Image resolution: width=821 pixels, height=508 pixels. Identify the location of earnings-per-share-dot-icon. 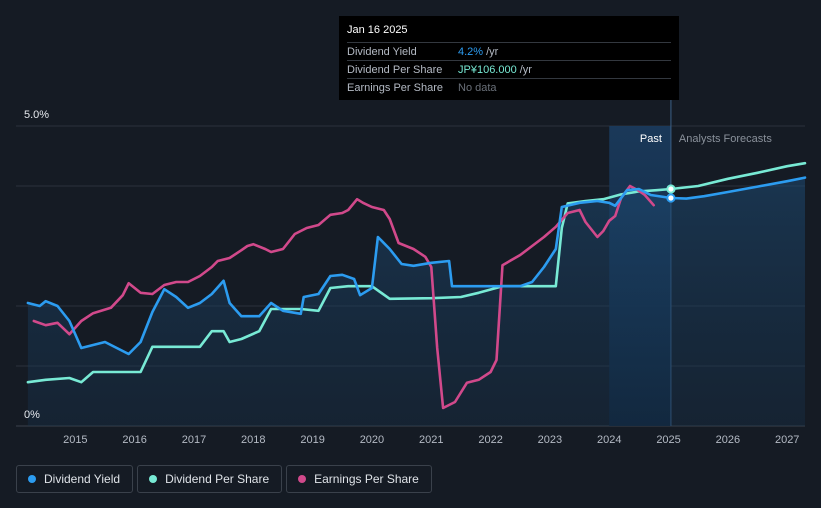
(302, 479).